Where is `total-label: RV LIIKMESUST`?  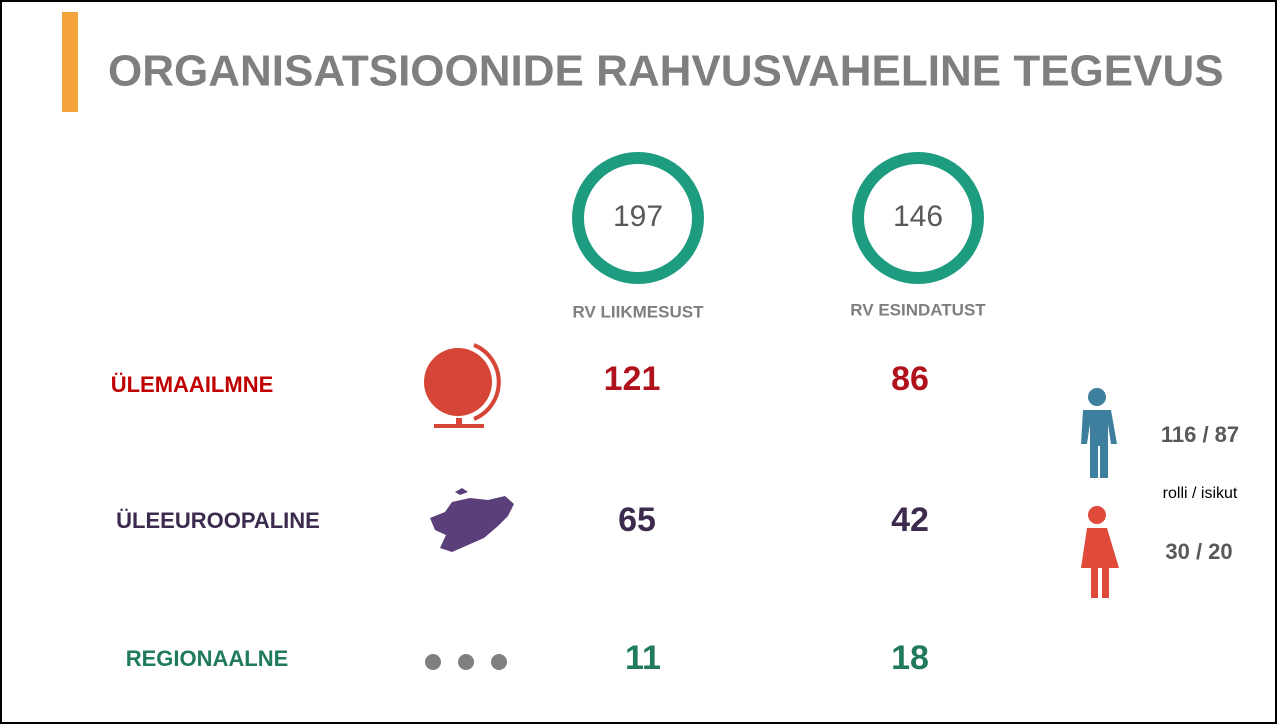 total-label: RV LIIKMESUST is located at coordinates (639, 311).